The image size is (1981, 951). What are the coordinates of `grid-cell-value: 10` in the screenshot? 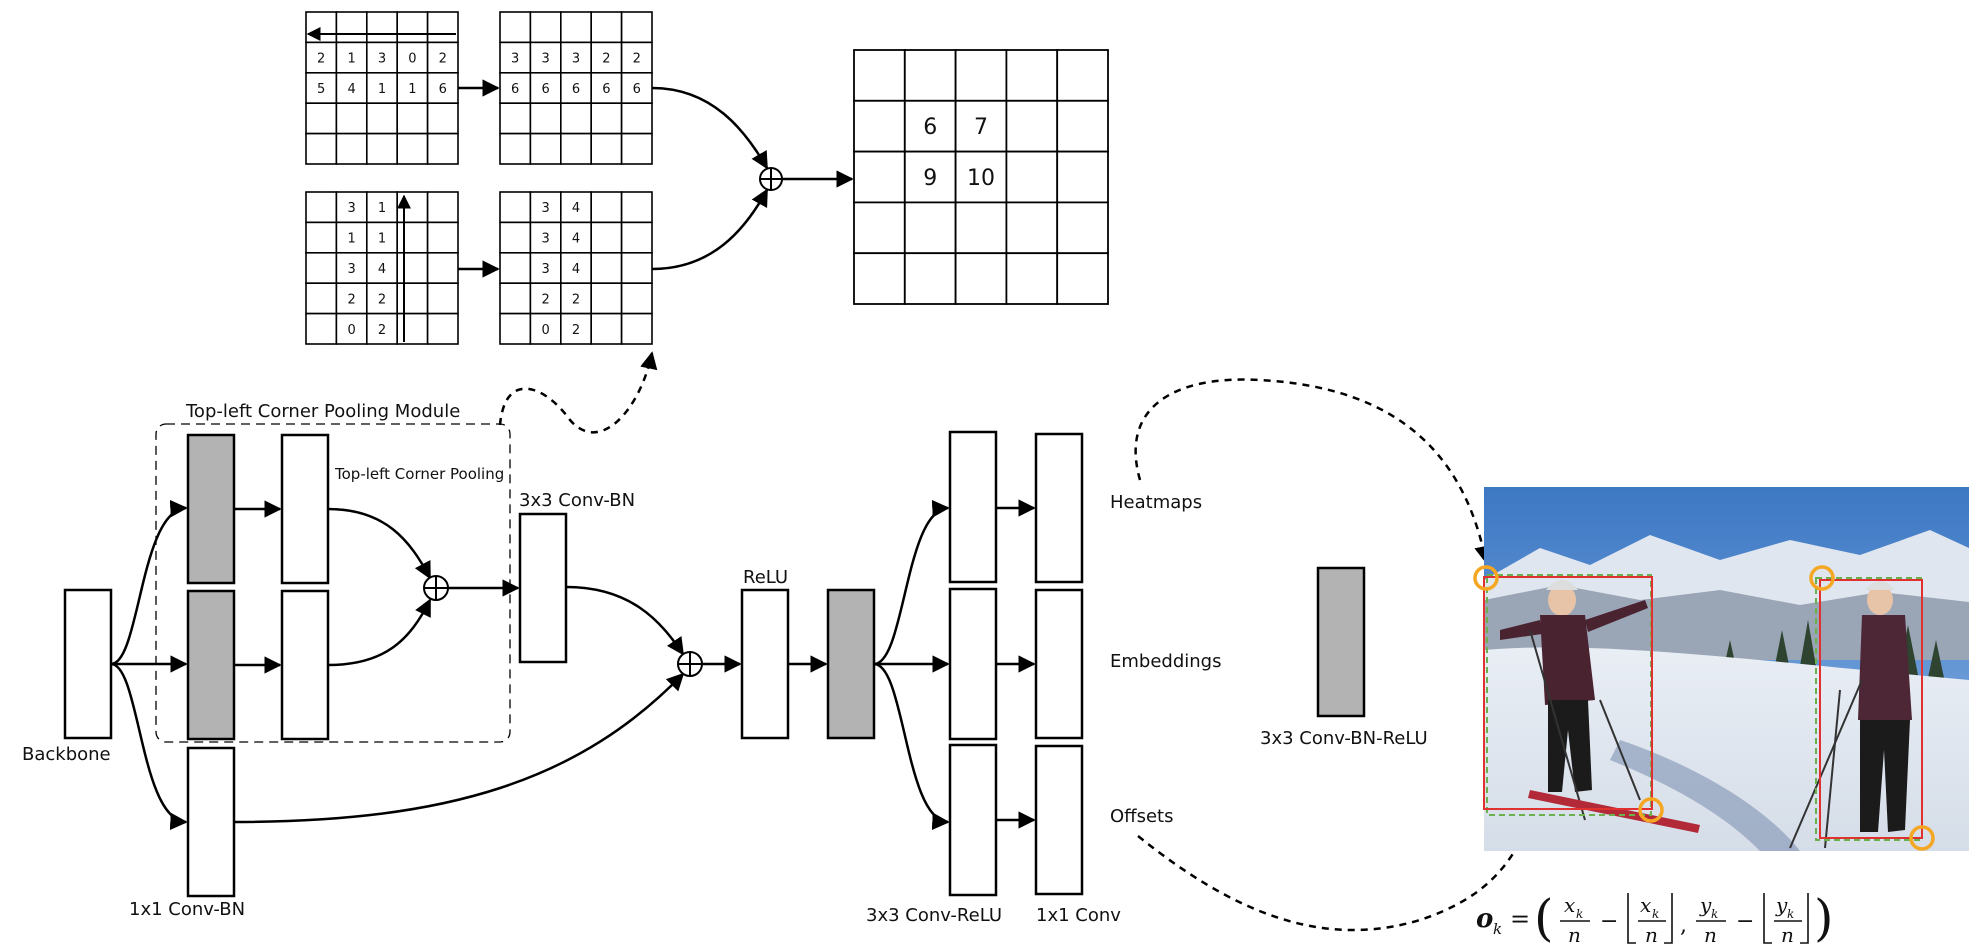 It's located at (981, 178).